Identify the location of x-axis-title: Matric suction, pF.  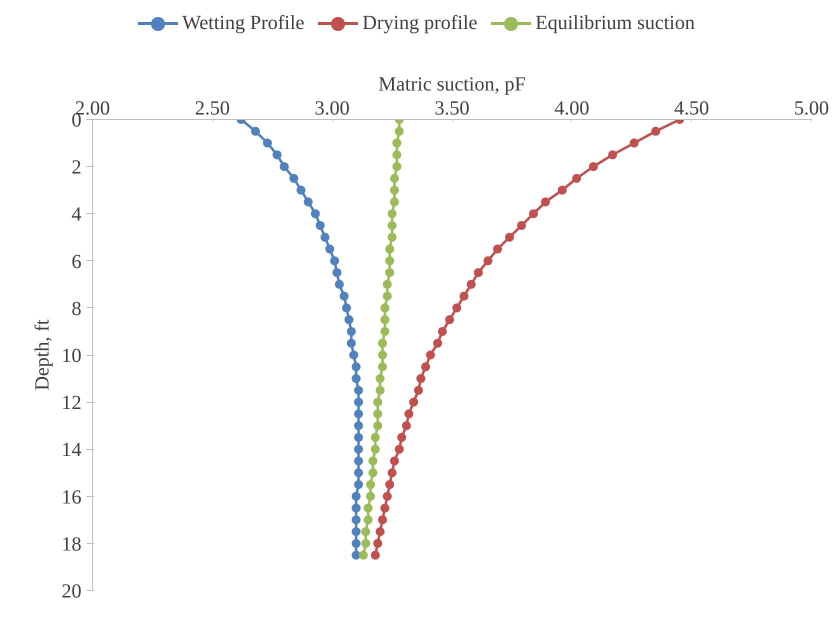
(452, 85).